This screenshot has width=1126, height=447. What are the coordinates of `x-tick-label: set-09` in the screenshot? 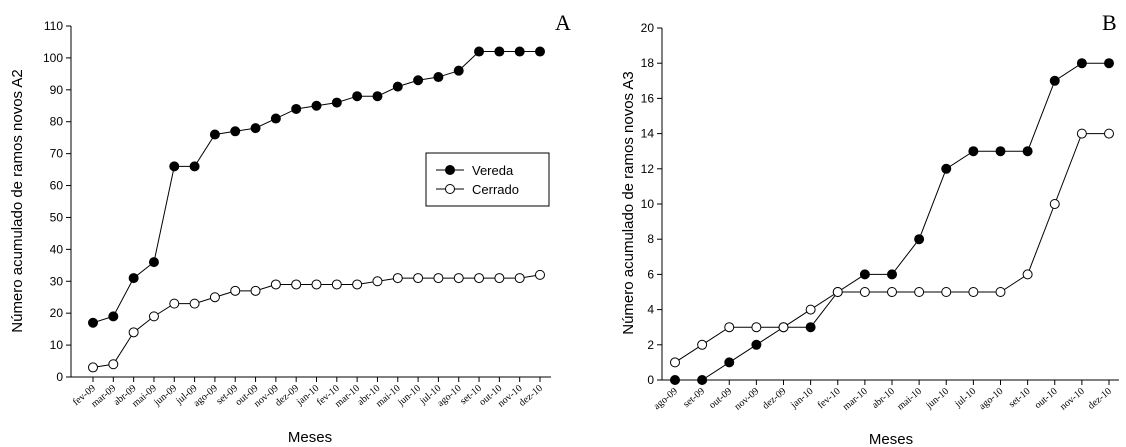 It's located at (694, 398).